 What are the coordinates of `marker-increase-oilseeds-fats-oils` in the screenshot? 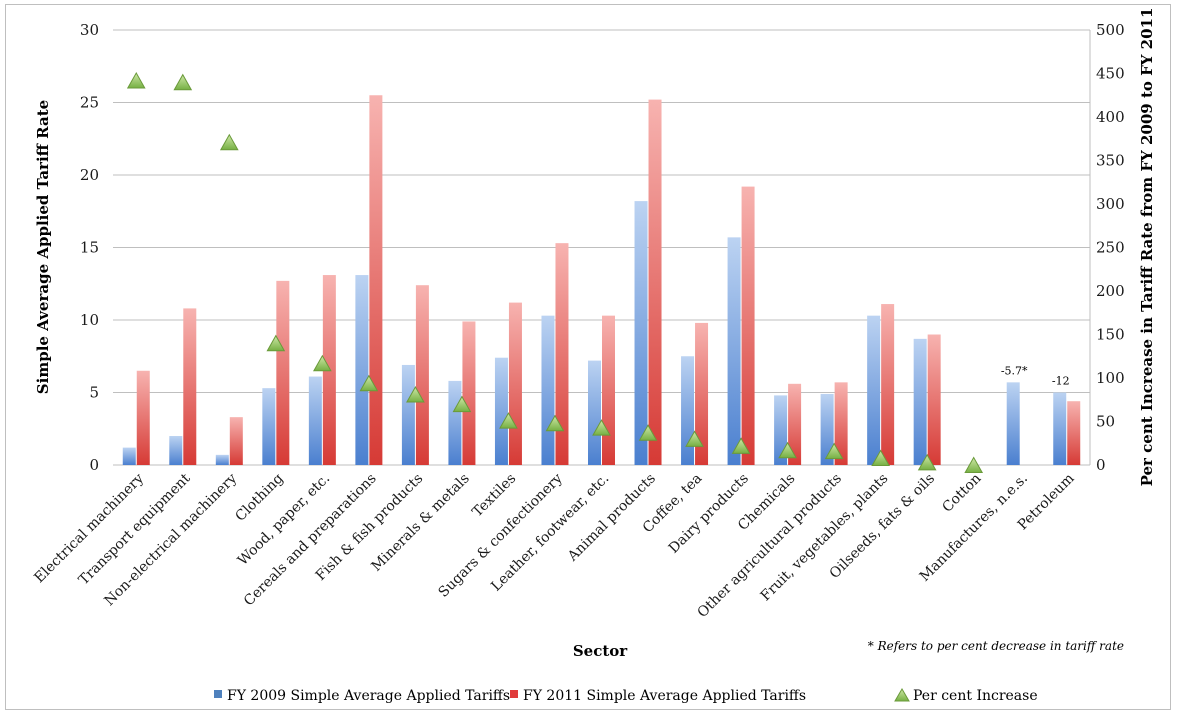 It's located at (927, 462).